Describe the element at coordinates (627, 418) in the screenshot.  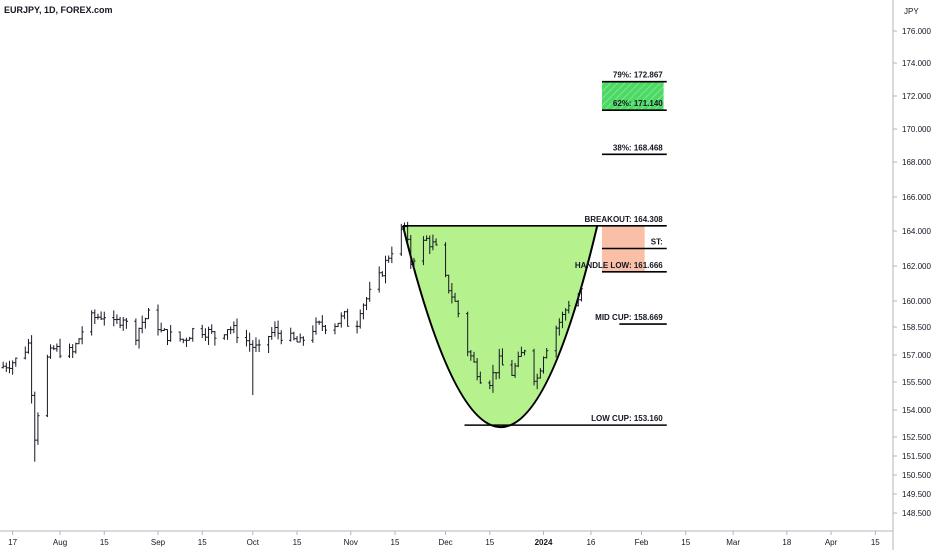
I see `level-label: LOW CUP: 153.160` at that location.